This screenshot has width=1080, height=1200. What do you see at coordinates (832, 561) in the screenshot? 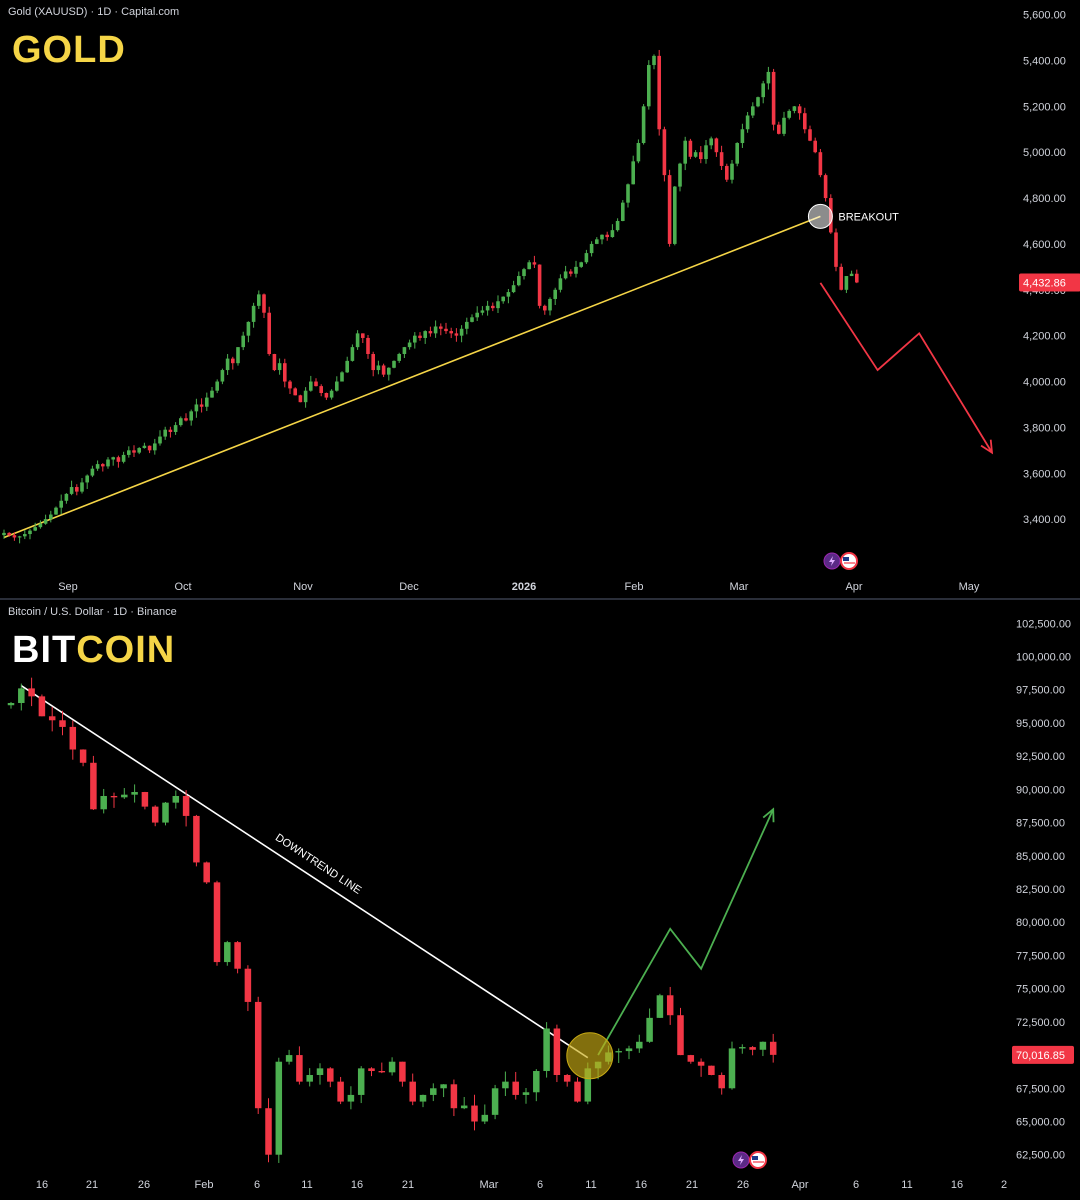
I see `gold-lightning-glyph` at bounding box center [832, 561].